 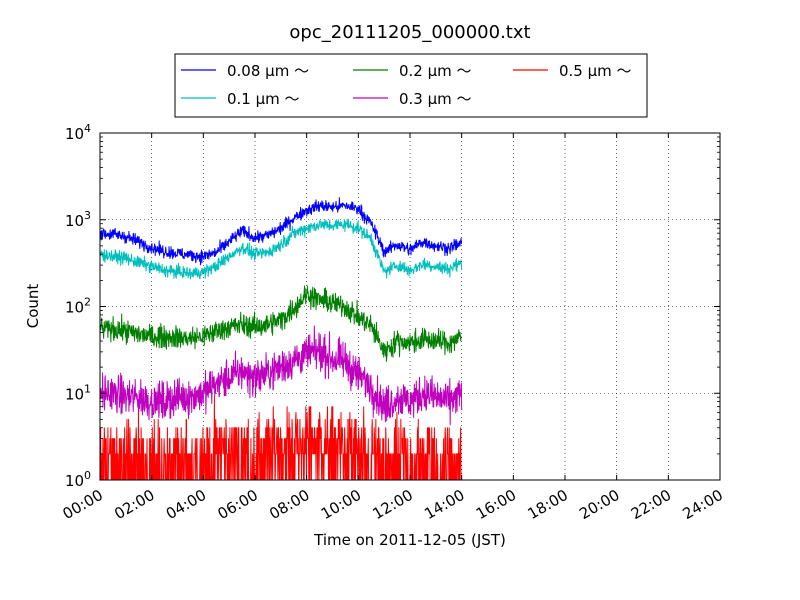 What do you see at coordinates (33, 306) in the screenshot?
I see `y-axis-title: Count` at bounding box center [33, 306].